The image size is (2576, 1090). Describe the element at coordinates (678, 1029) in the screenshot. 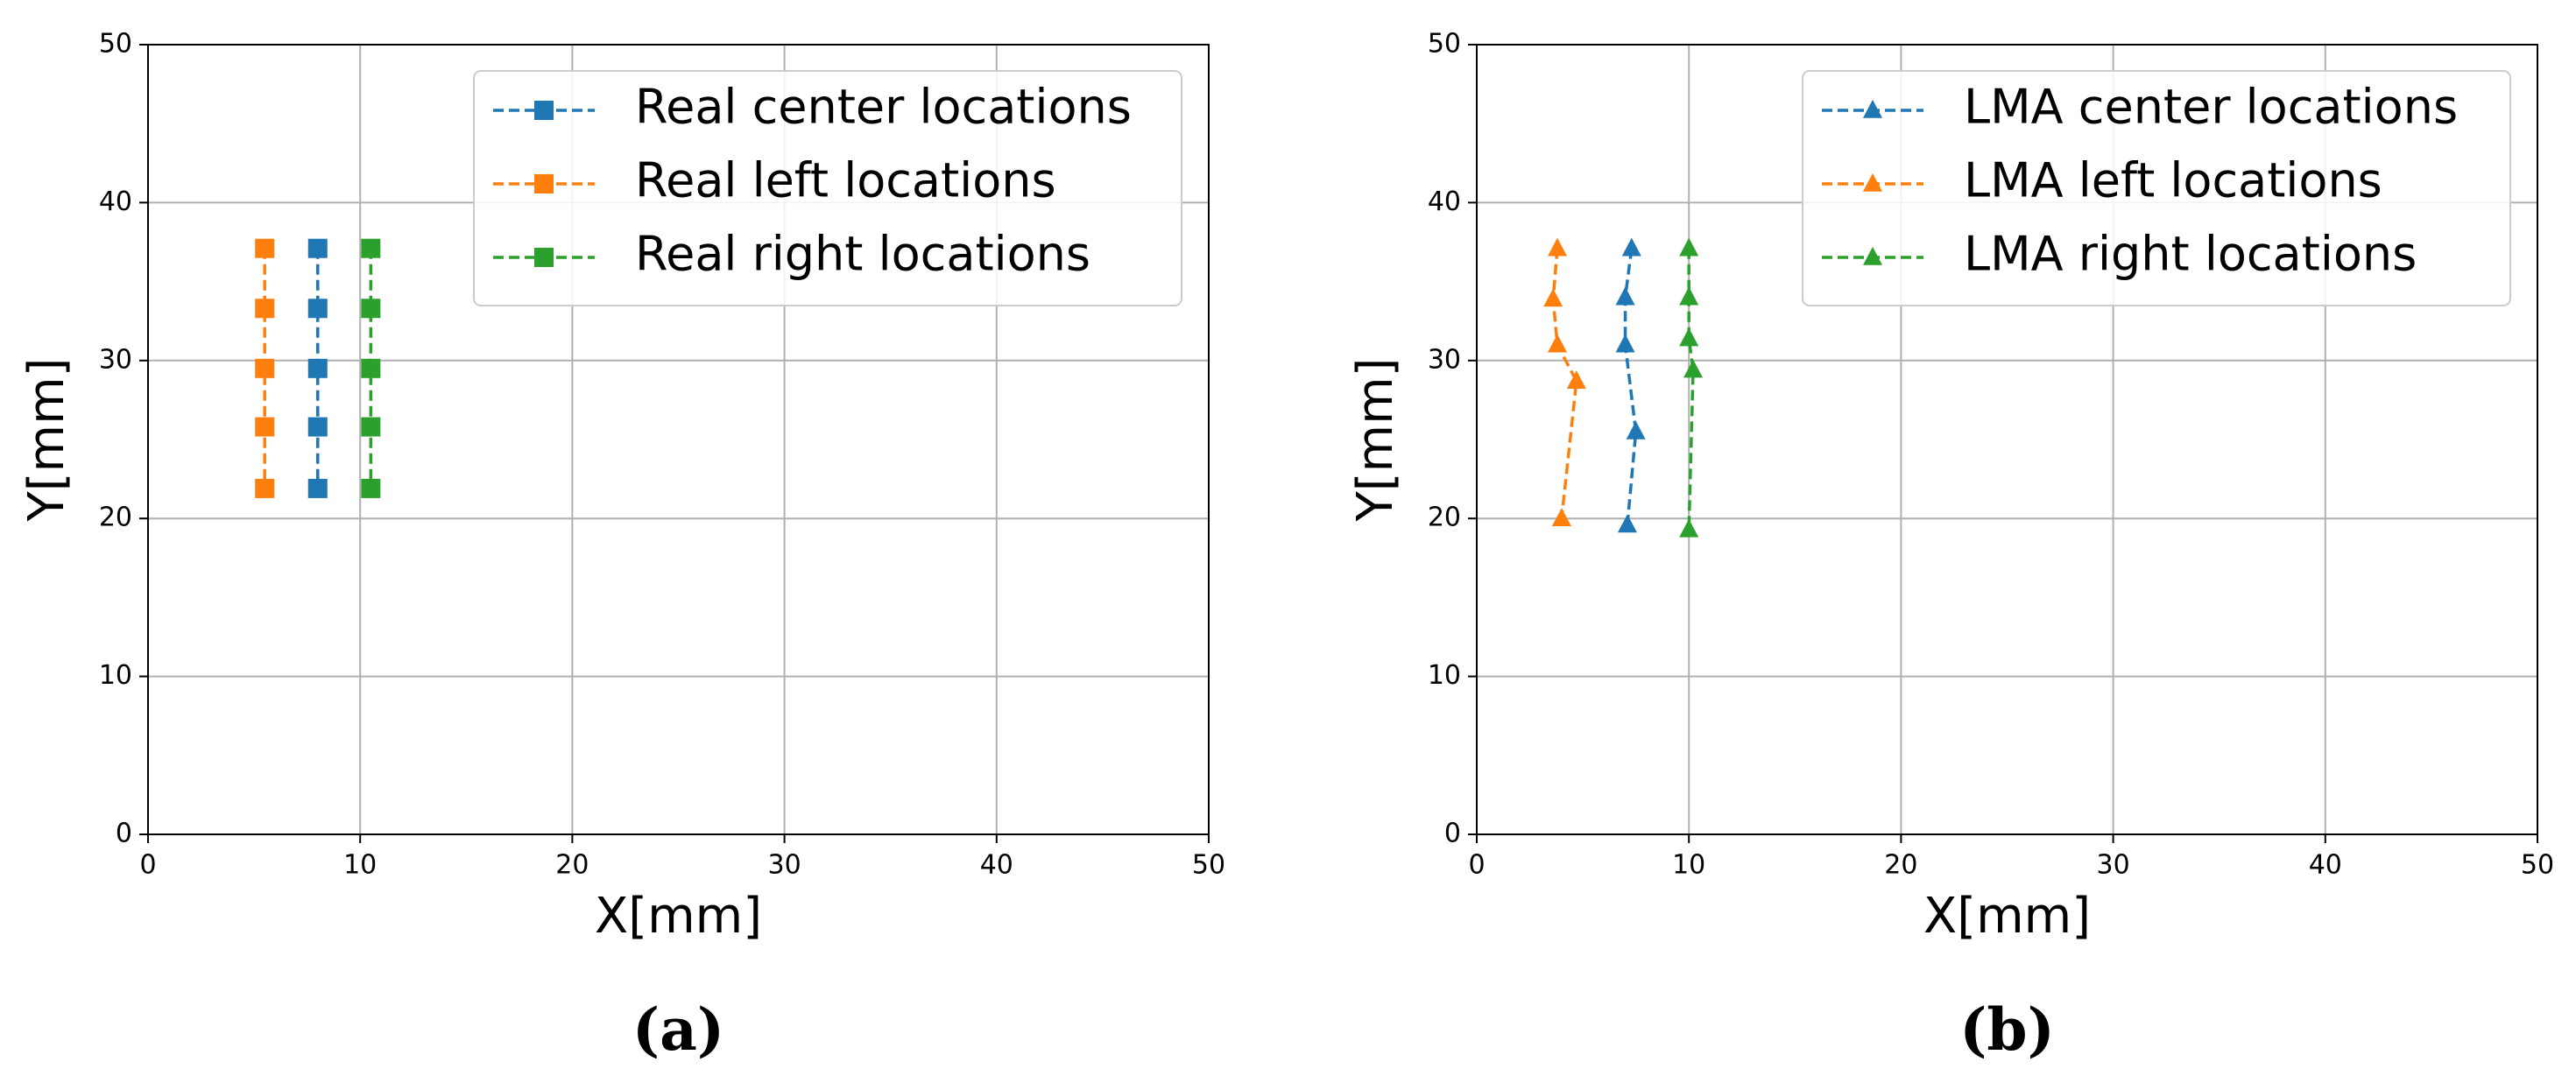

I see `caption: (a)` at that location.